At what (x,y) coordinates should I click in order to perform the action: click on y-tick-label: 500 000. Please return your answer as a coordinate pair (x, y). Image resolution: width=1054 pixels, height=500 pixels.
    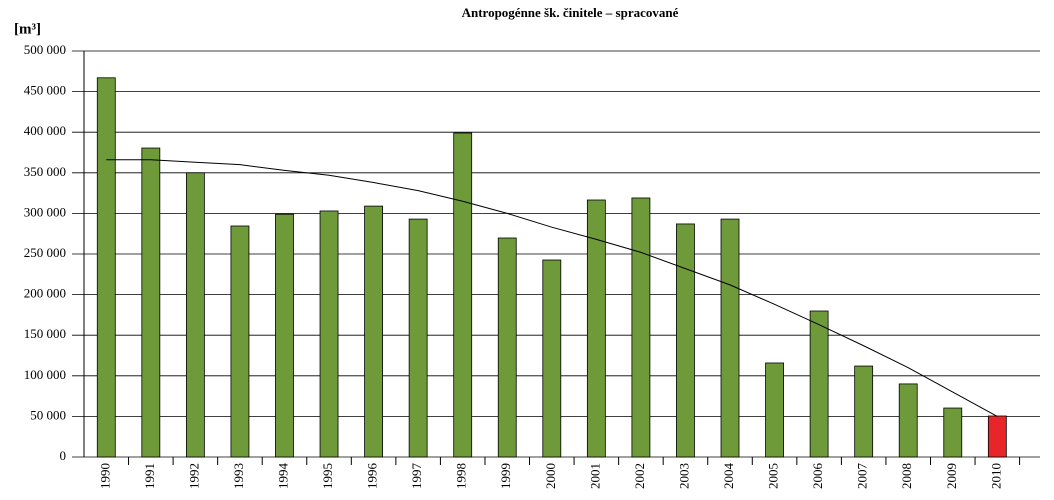
    Looking at the image, I should click on (45, 49).